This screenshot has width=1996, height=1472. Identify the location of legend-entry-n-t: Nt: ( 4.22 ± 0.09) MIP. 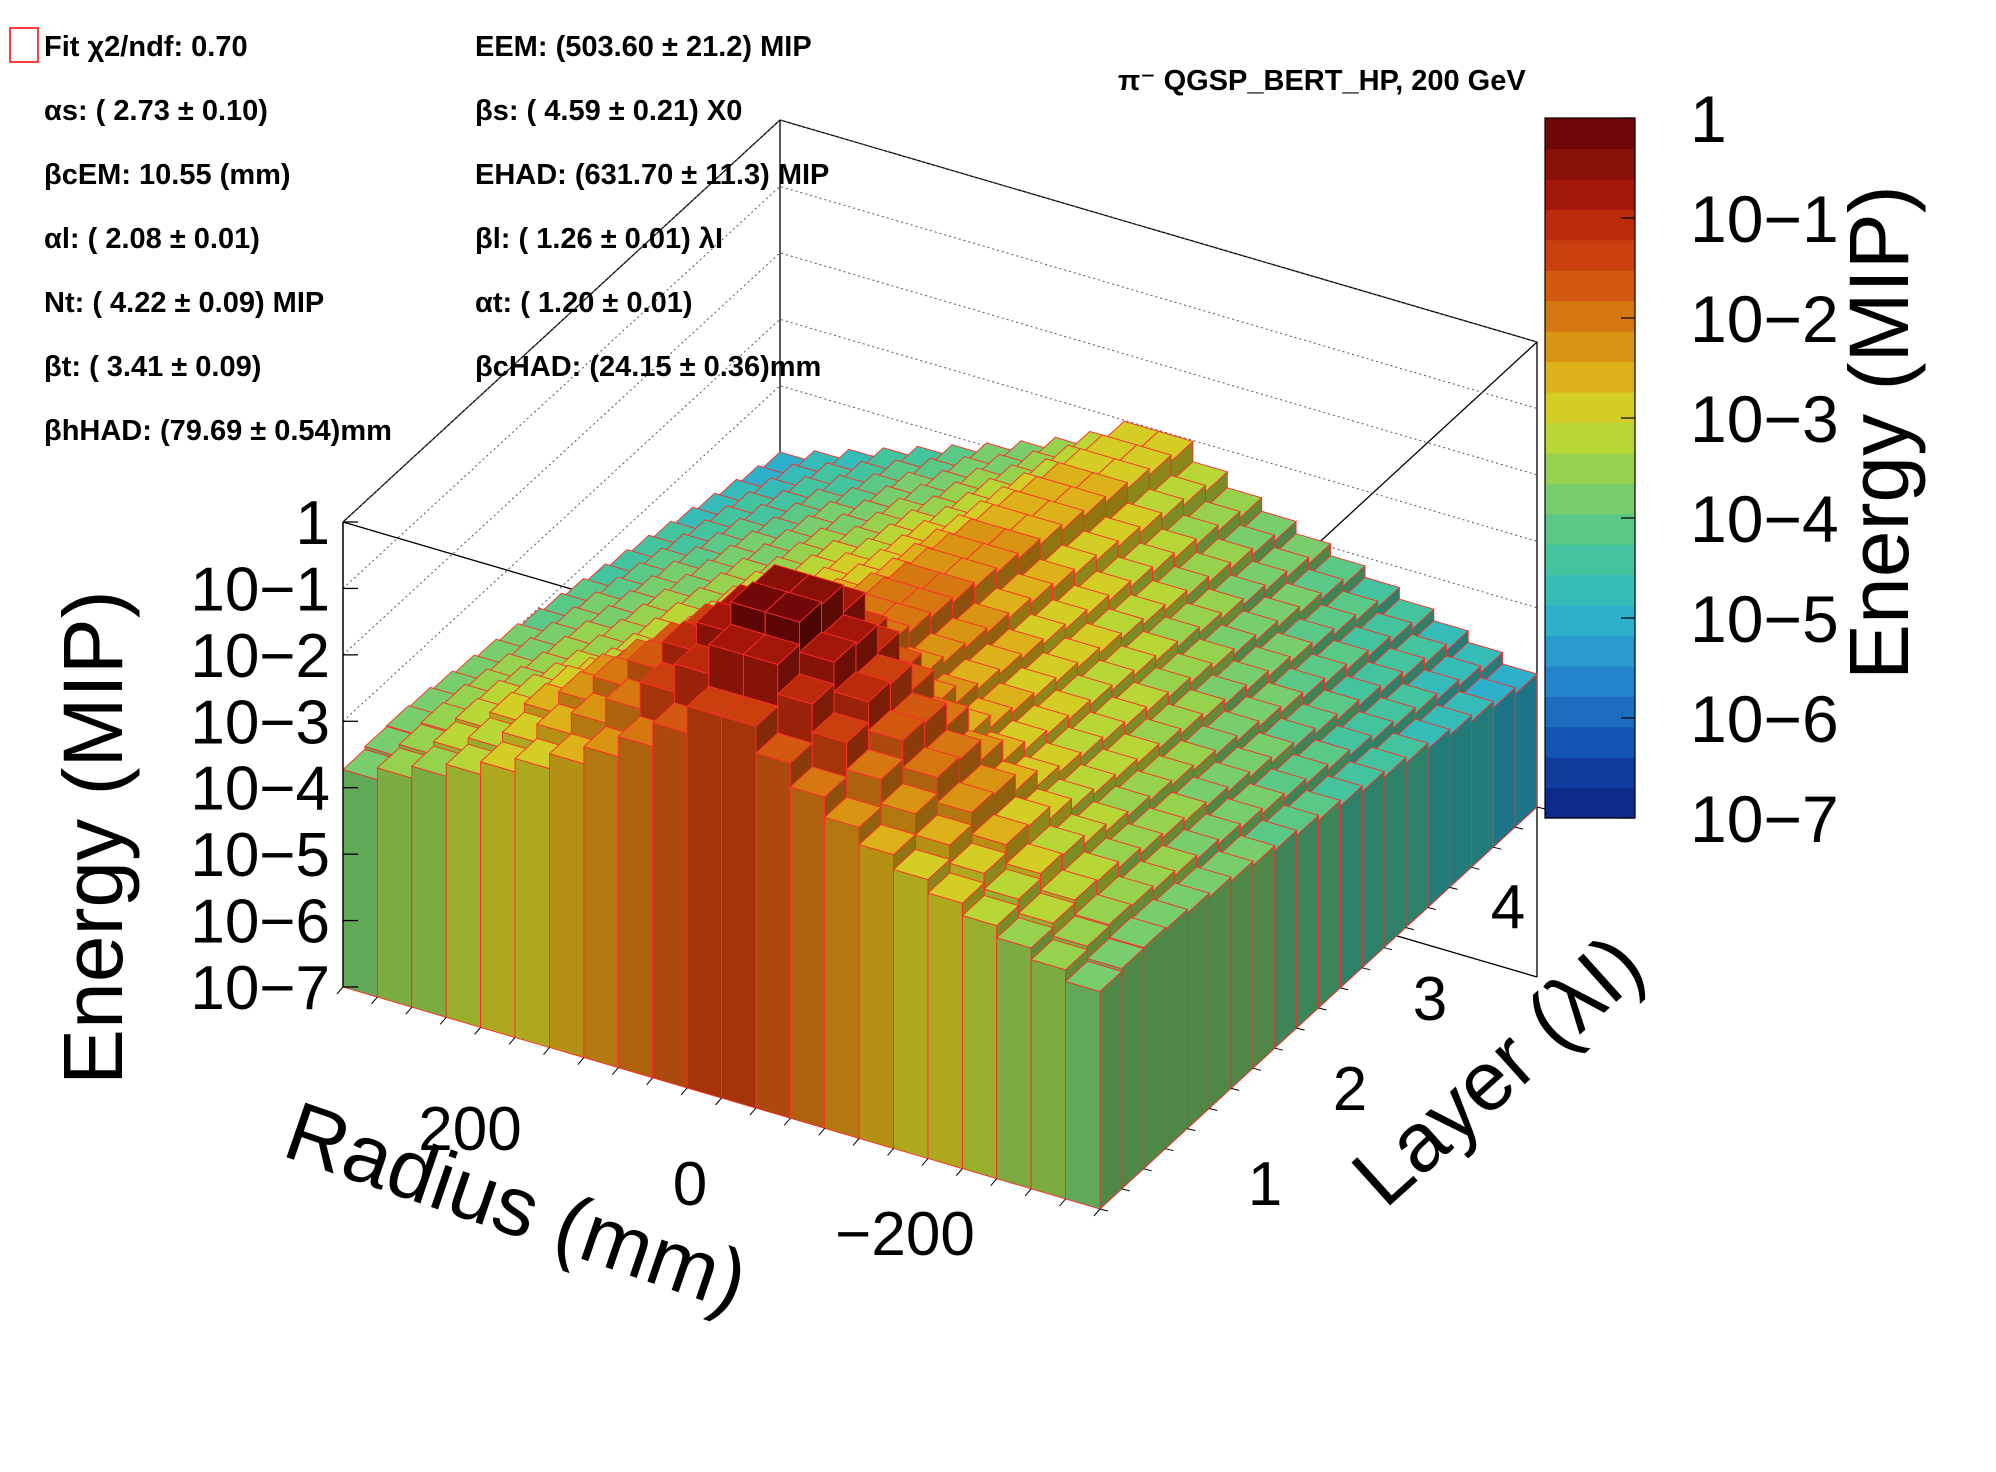
(184, 303).